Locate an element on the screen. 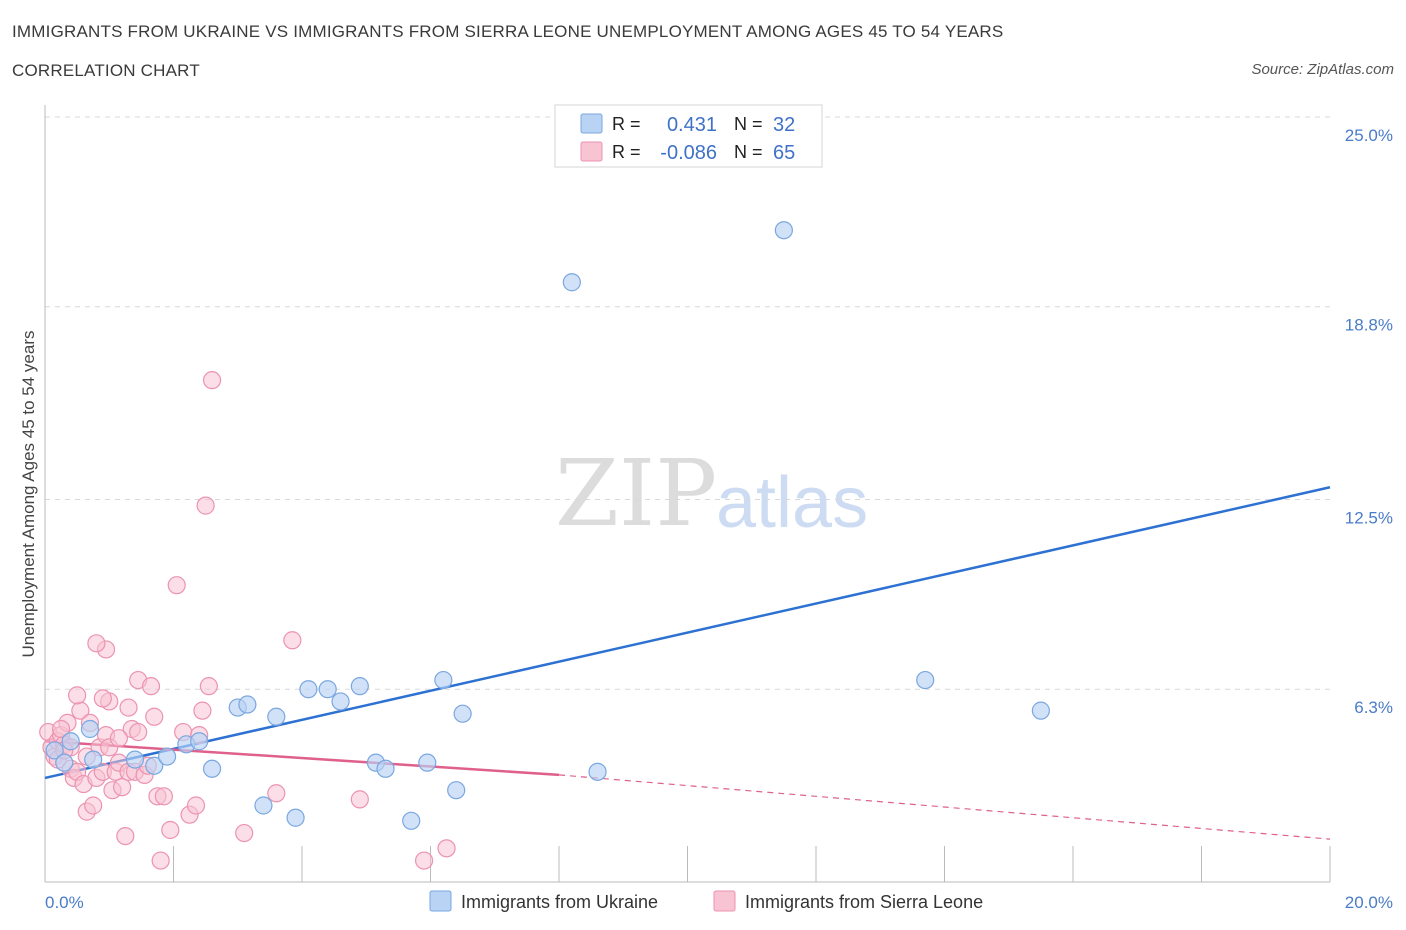 The height and width of the screenshot is (930, 1406). y-axis-label: Unemployment Among Ages 45 to 54 years is located at coordinates (28, 494).